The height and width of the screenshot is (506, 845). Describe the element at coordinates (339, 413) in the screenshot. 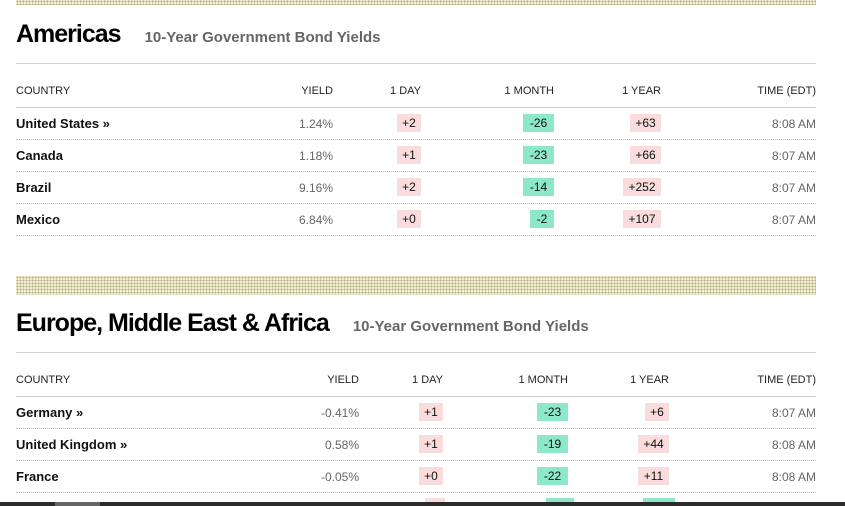

I see `yield-value: -0.41%` at that location.